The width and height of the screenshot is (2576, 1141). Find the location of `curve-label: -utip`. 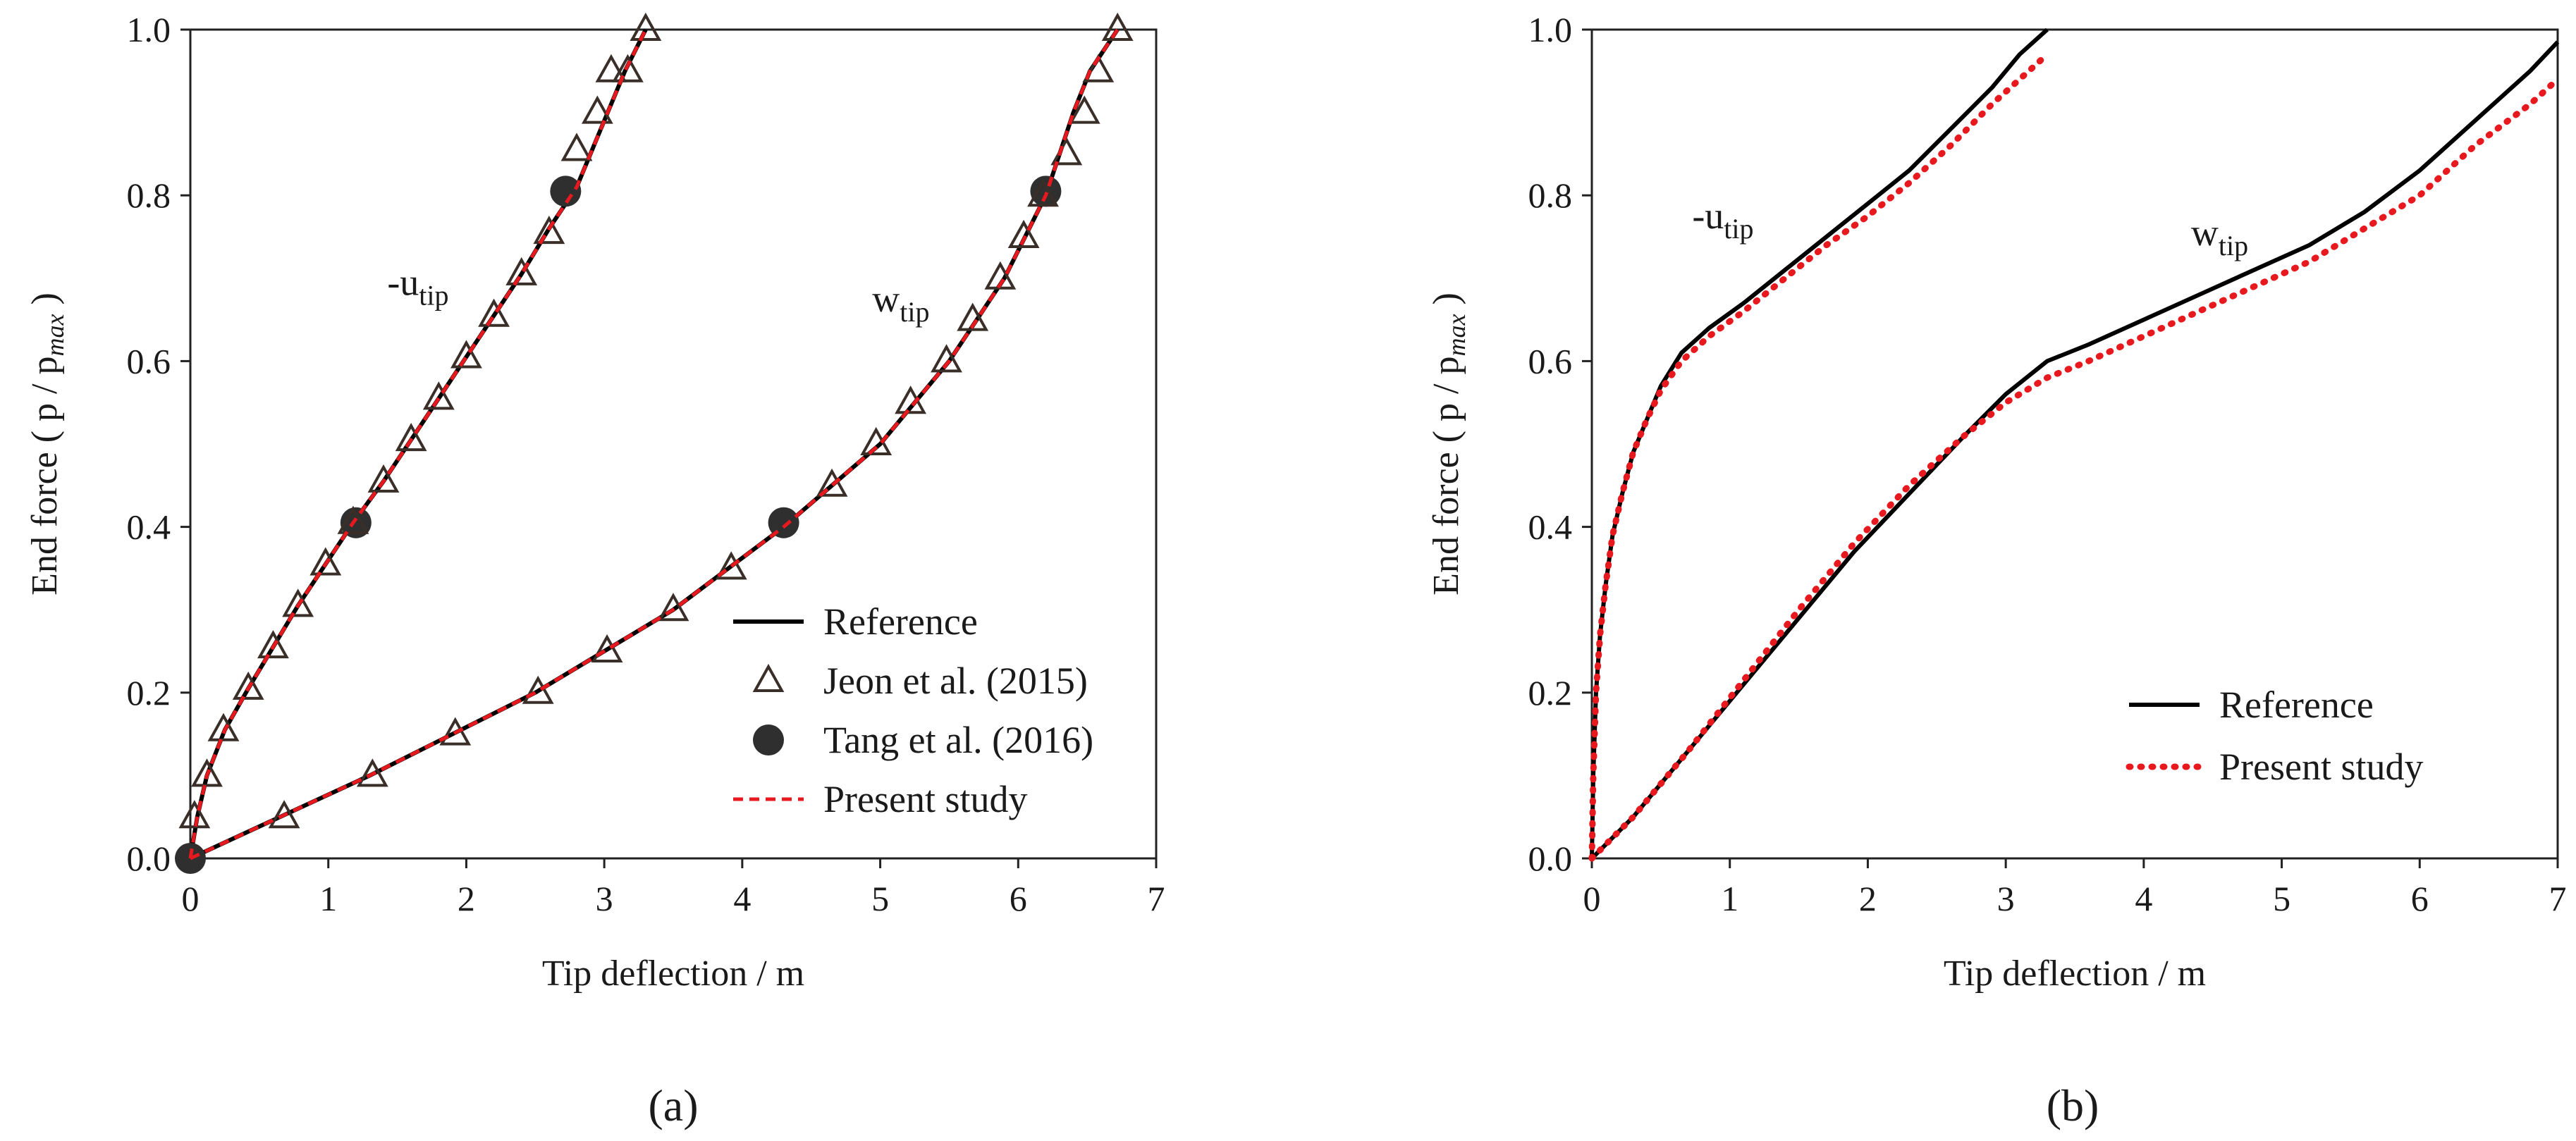

curve-label: -utip is located at coordinates (1722, 220).